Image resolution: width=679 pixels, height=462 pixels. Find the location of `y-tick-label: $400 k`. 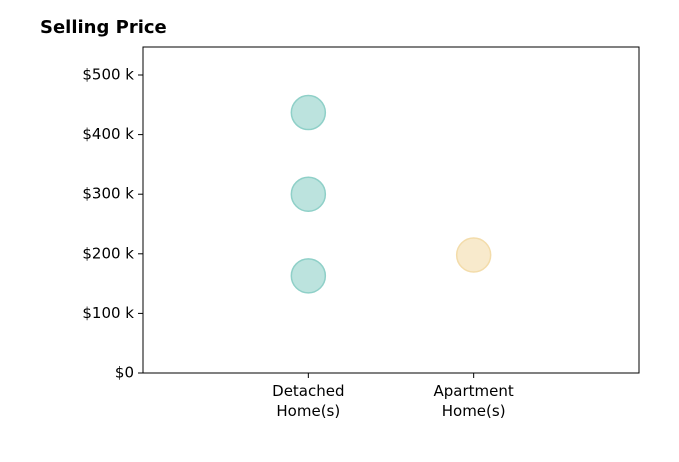

y-tick-label: $400 k is located at coordinates (108, 134).